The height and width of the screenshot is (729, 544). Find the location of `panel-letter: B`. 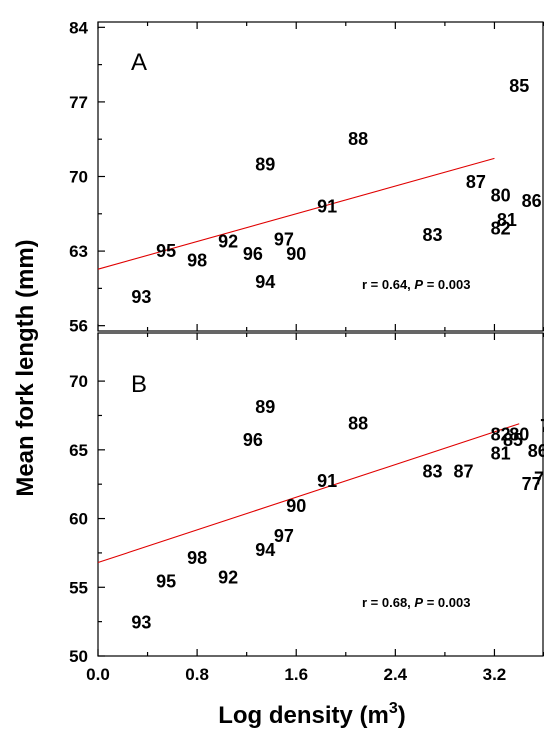

panel-letter: B is located at coordinates (139, 384).